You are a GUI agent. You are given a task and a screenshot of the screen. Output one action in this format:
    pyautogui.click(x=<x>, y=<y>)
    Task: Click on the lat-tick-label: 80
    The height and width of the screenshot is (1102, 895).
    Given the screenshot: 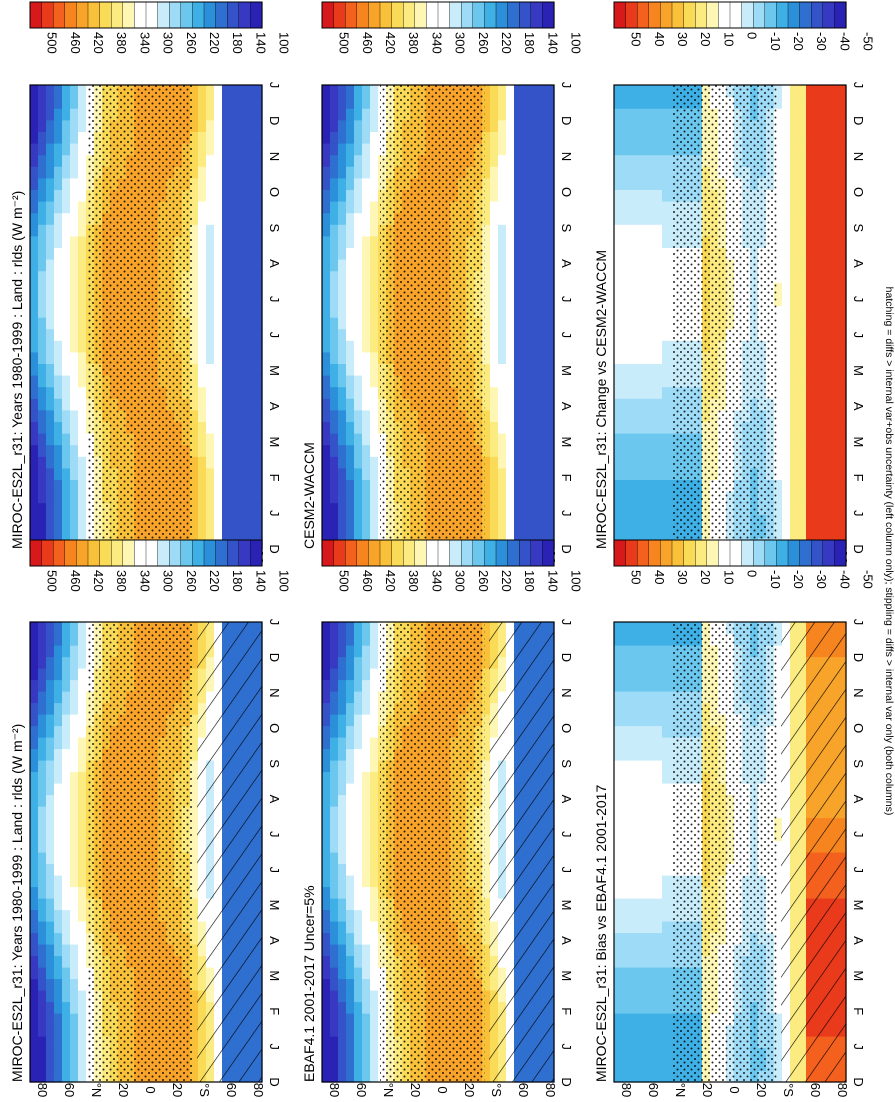 What is the action you would take?
    pyautogui.click(x=258, y=1090)
    